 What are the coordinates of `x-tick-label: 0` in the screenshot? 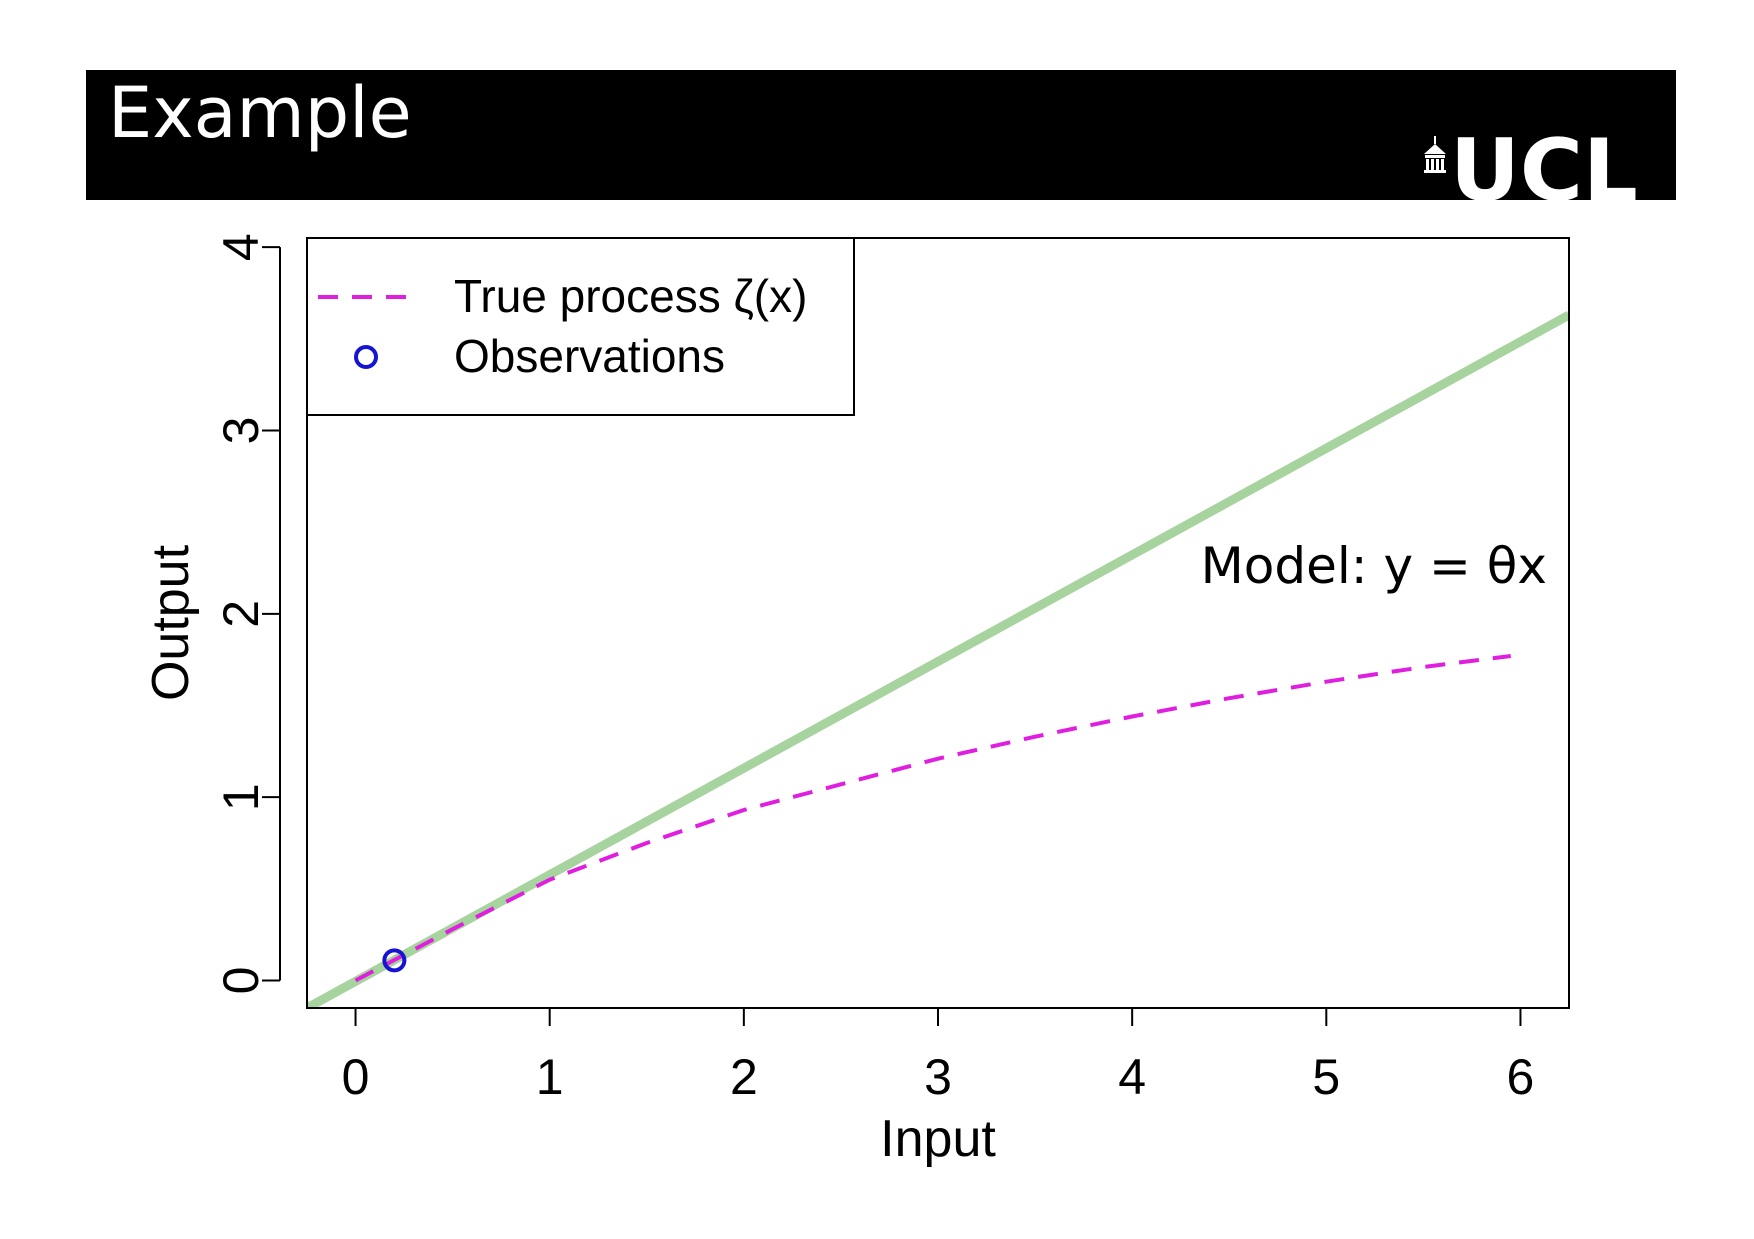 It's located at (356, 1077).